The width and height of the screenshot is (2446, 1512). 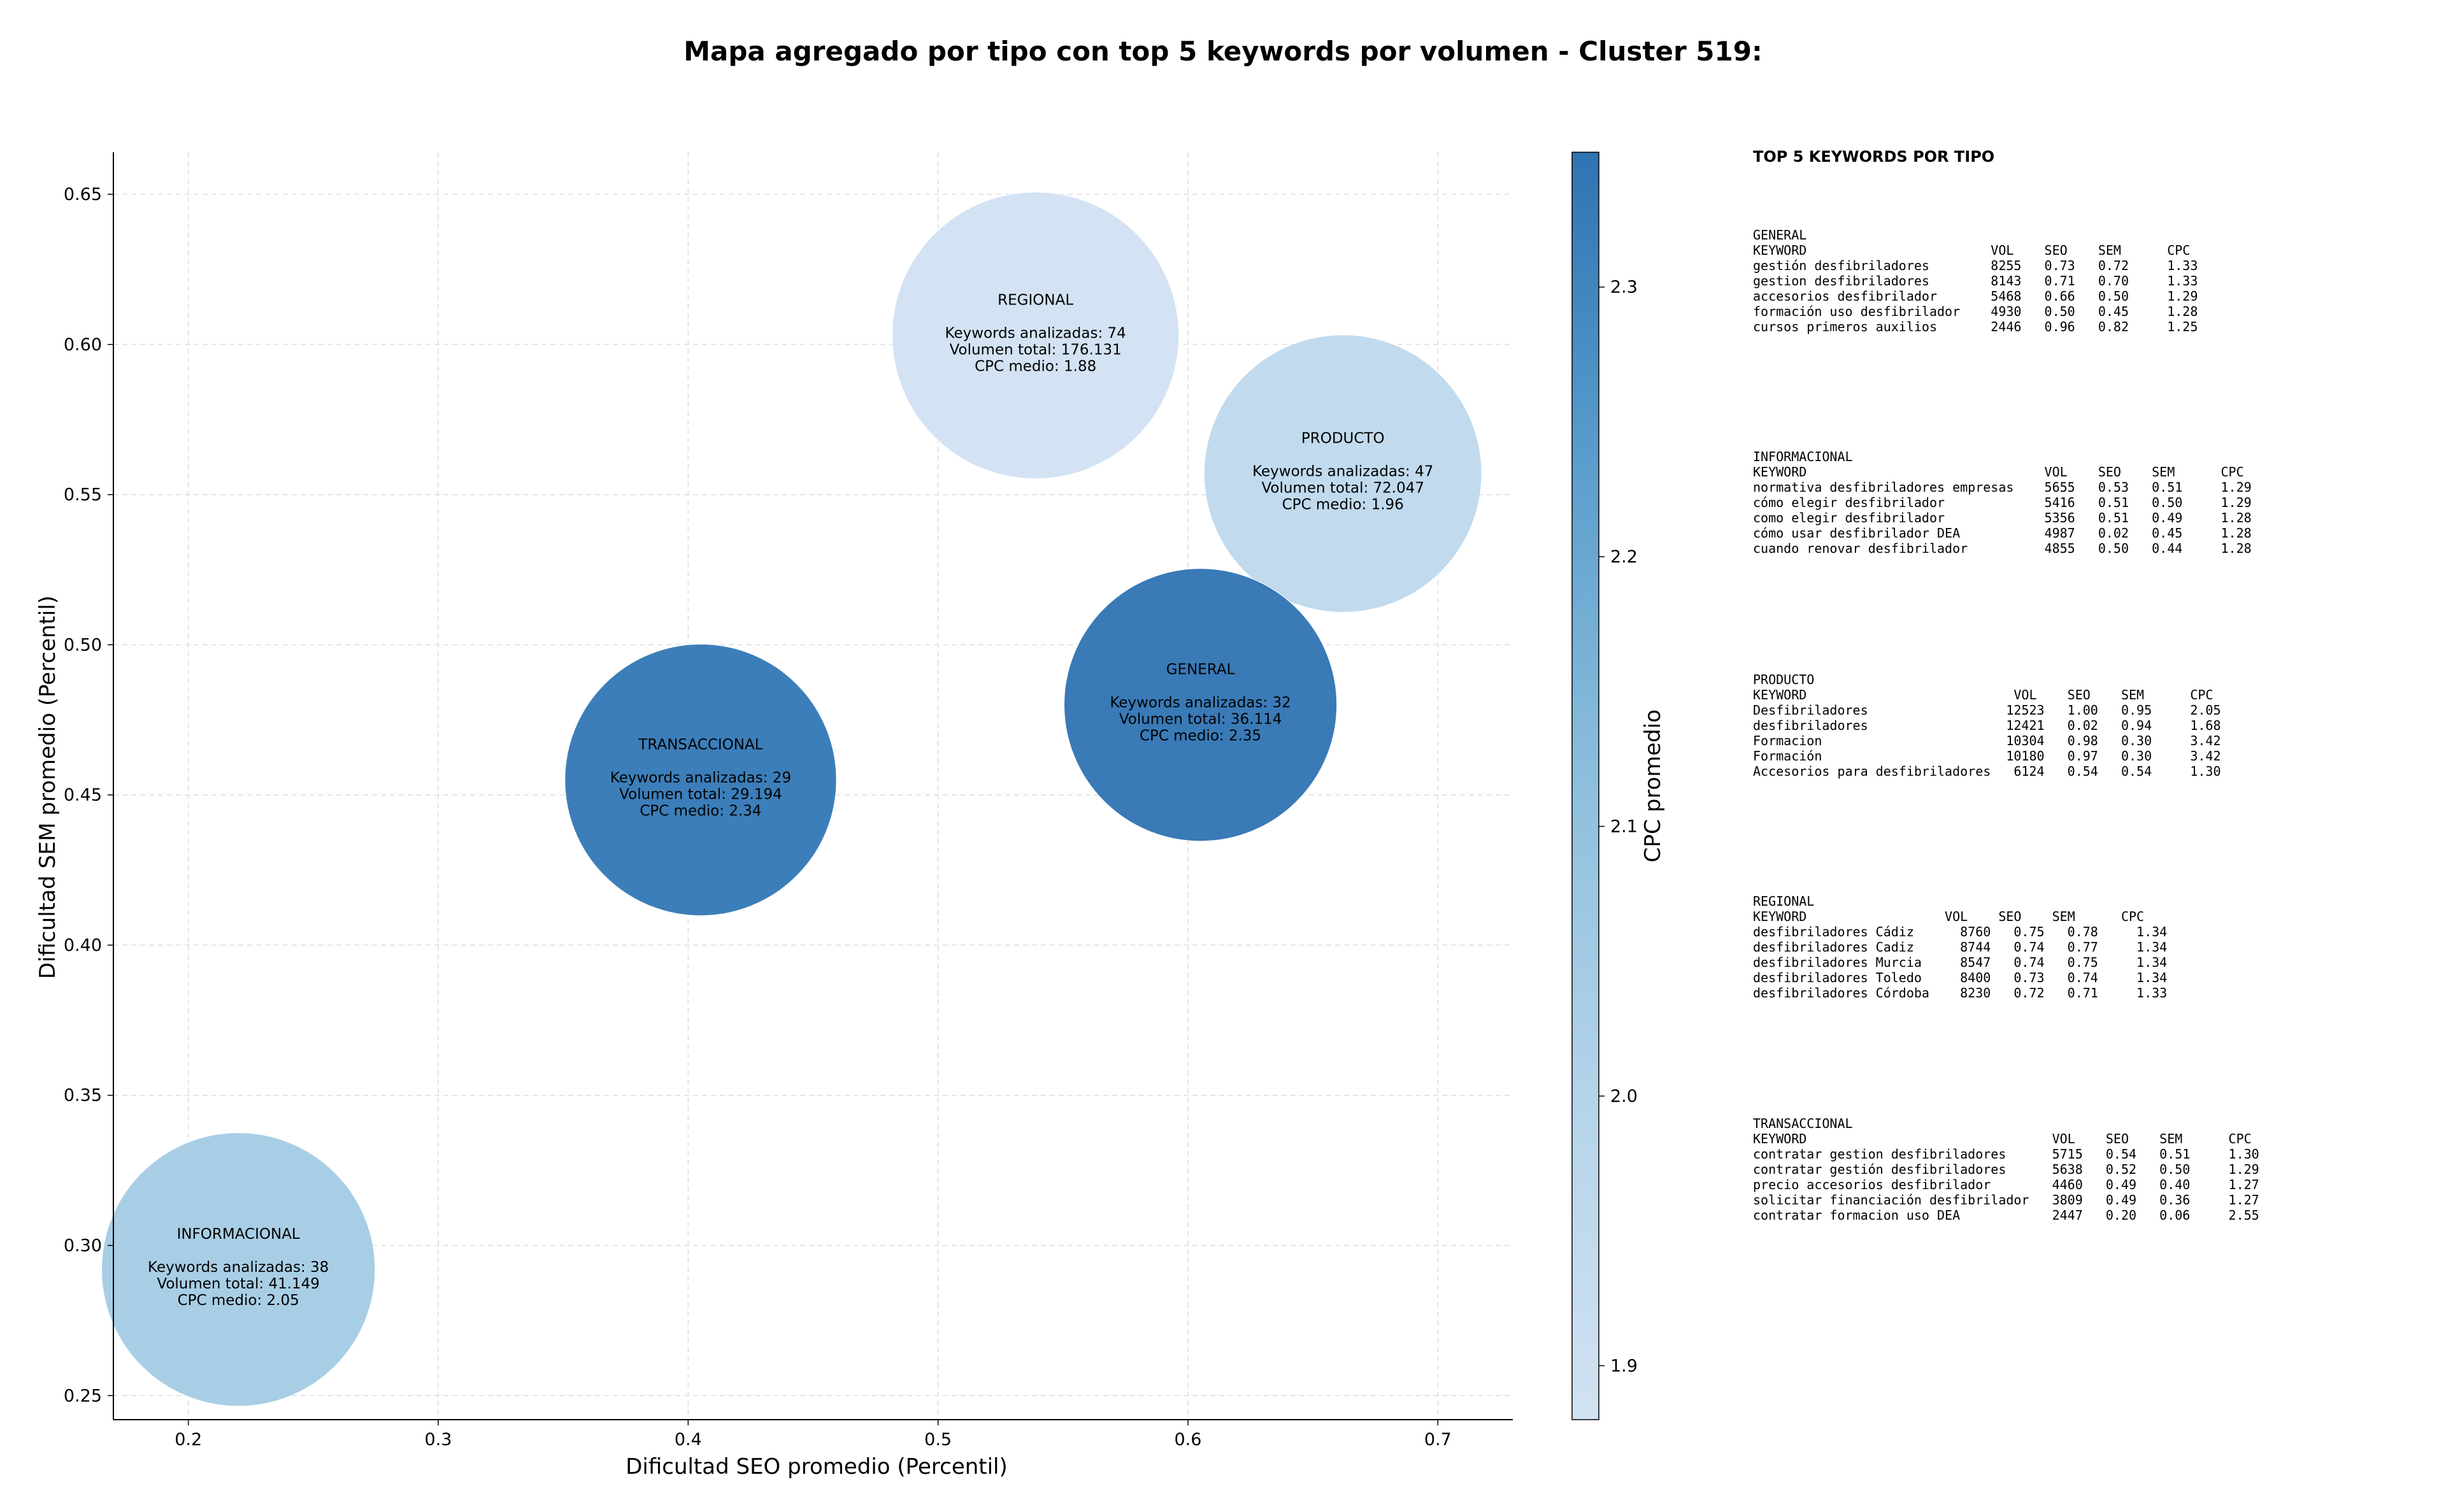 What do you see at coordinates (938, 1440) in the screenshot?
I see `x-tick-label: 0.5` at bounding box center [938, 1440].